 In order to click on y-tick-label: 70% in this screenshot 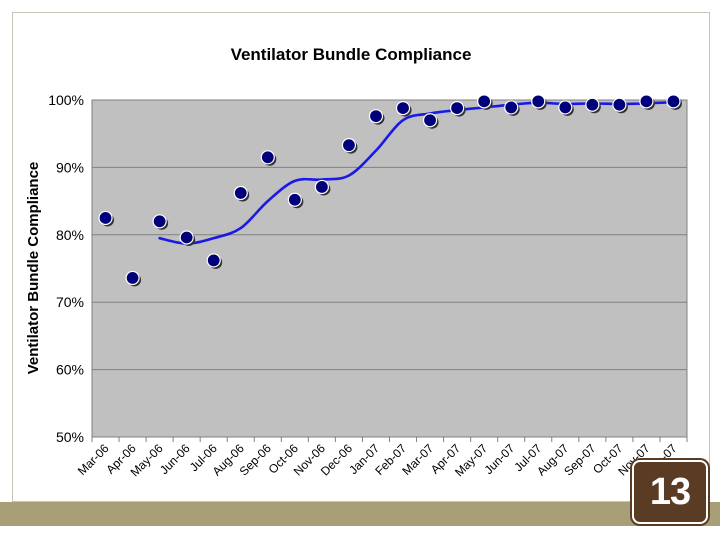, I will do `click(70, 302)`.